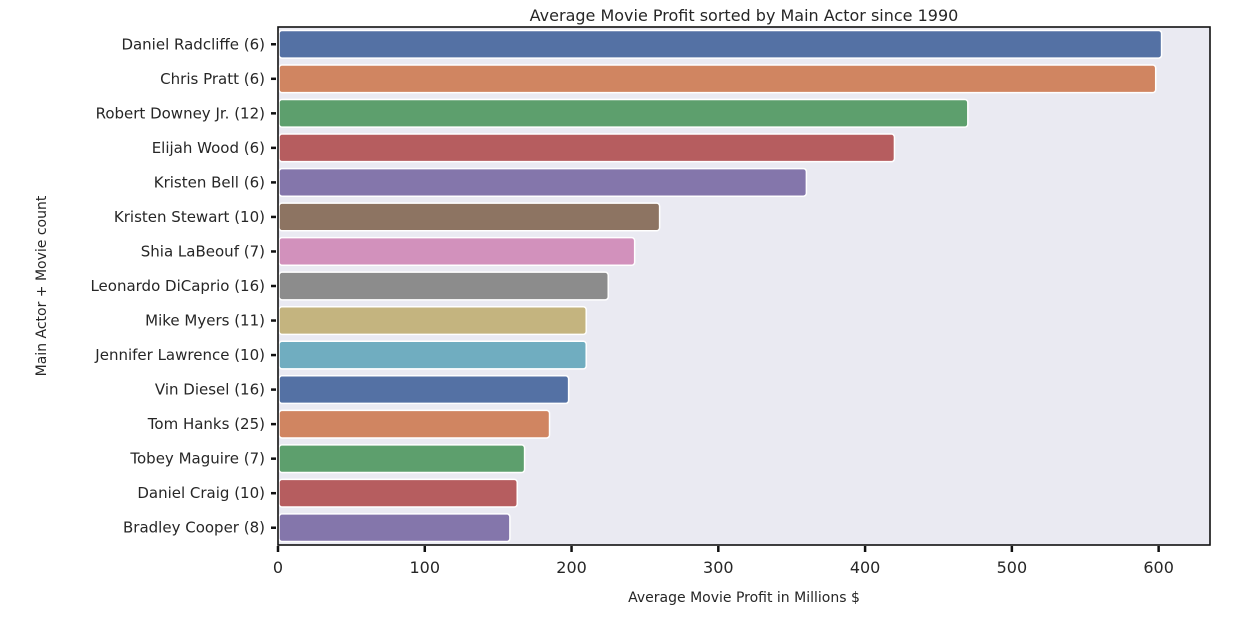 The width and height of the screenshot is (1234, 627). I want to click on x-tick-label: 600, so click(1158, 567).